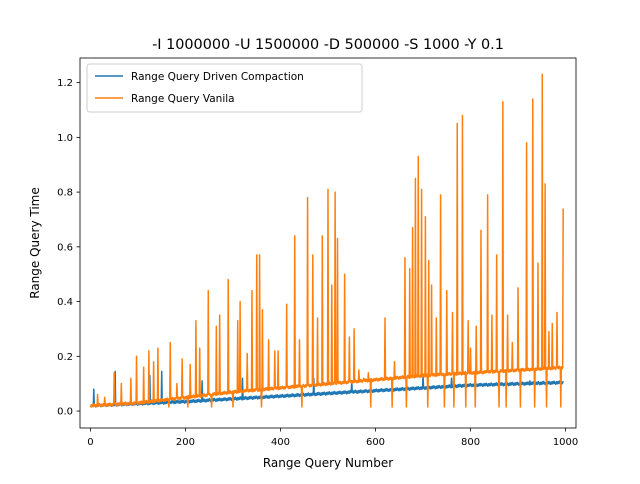 This screenshot has height=484, width=640. I want to click on y-tick-label: 1.0, so click(65, 138).